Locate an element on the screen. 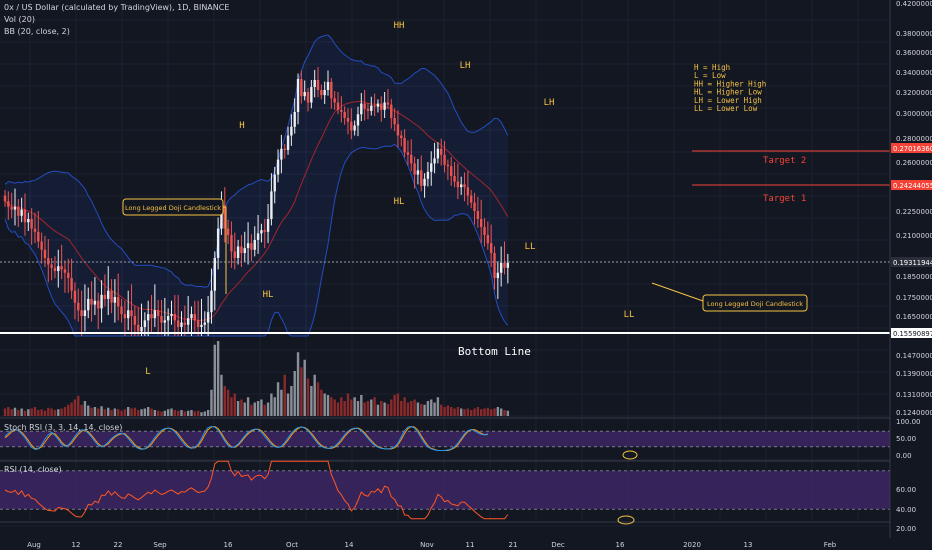 The image size is (932, 550). rsi-line is located at coordinates (256, 490).